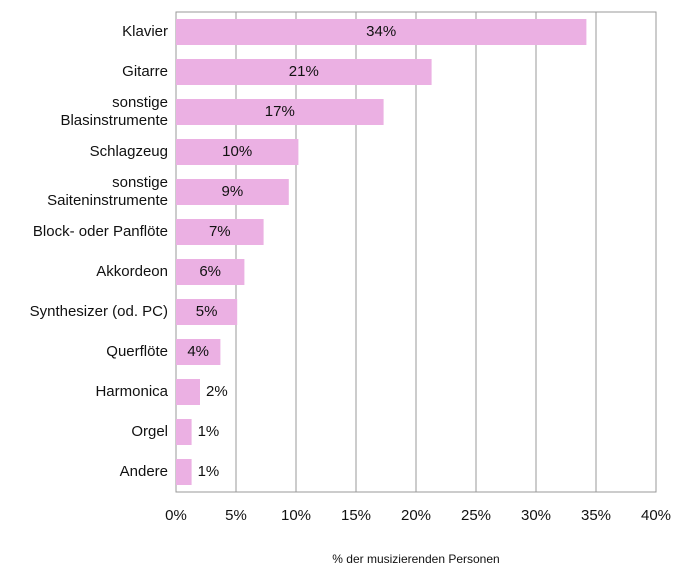 Image resolution: width=674 pixels, height=569 pixels. I want to click on y-tick-label: Block- oder Panflöte, so click(100, 231).